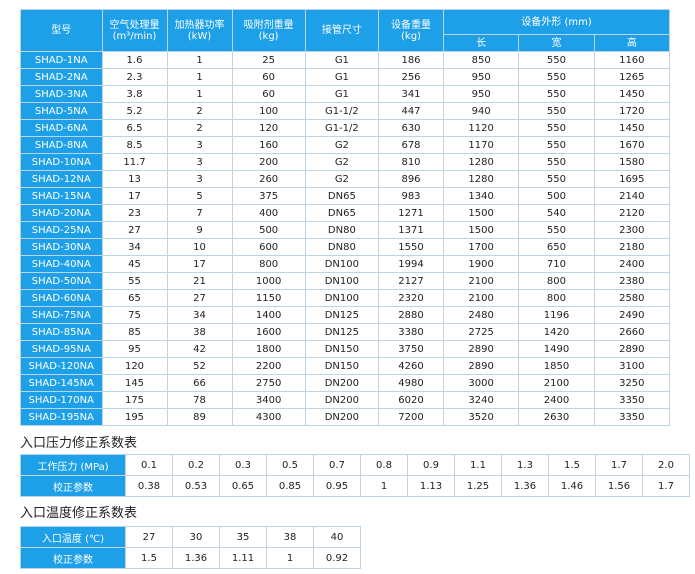 Image resolution: width=695 pixels, height=574 pixels. What do you see at coordinates (481, 43) in the screenshot?
I see `header-length: 长` at bounding box center [481, 43].